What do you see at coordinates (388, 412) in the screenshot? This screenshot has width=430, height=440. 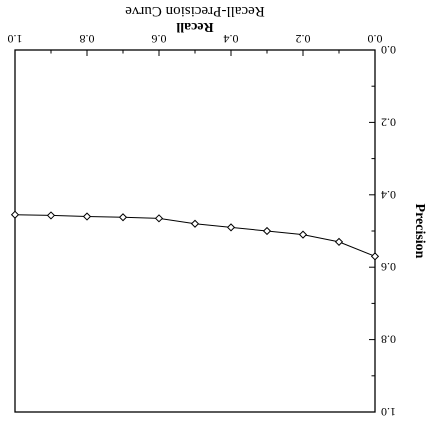 I see `y-tick-label: 1.0` at bounding box center [388, 412].